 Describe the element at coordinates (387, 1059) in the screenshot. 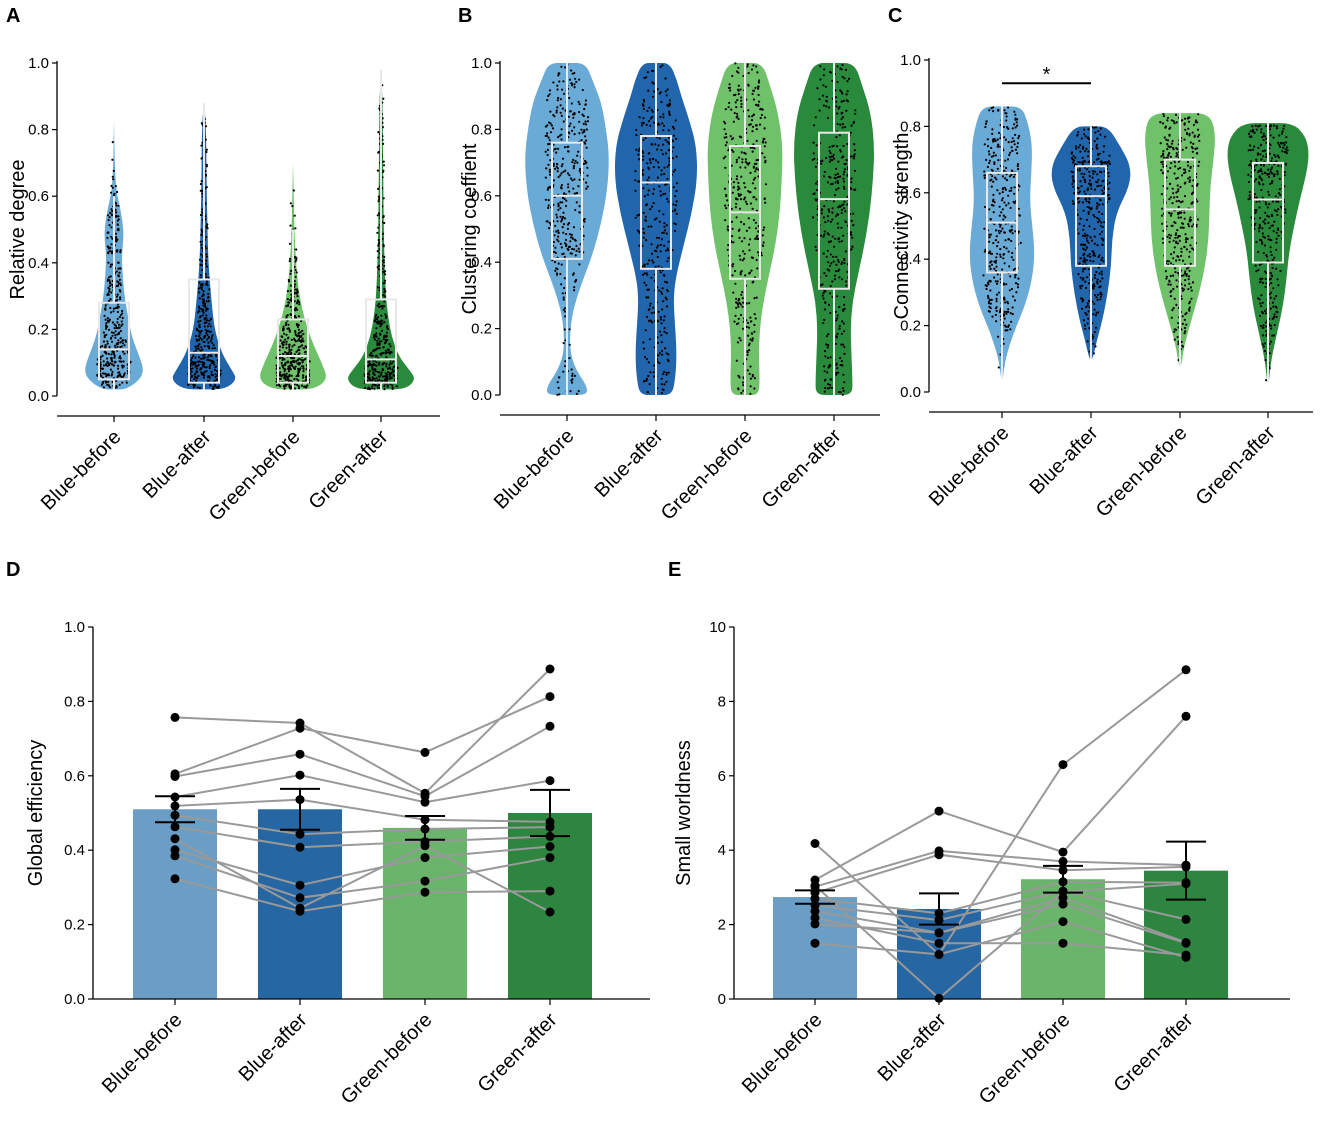

I see `x-tick-label-green-before: Green-before` at that location.